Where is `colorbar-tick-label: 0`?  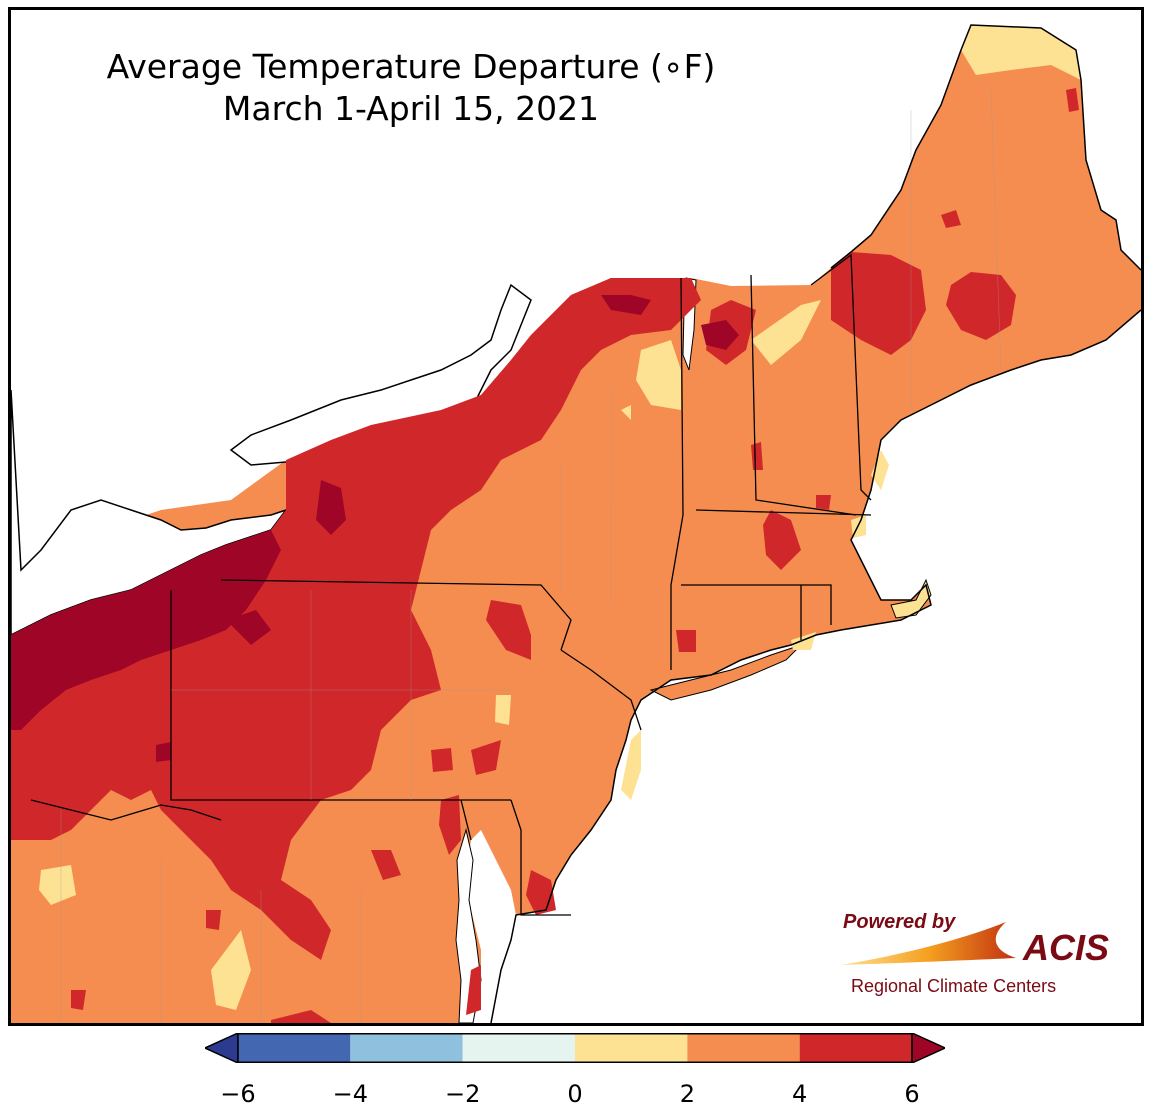
colorbar-tick-label: 0 is located at coordinates (575, 1094).